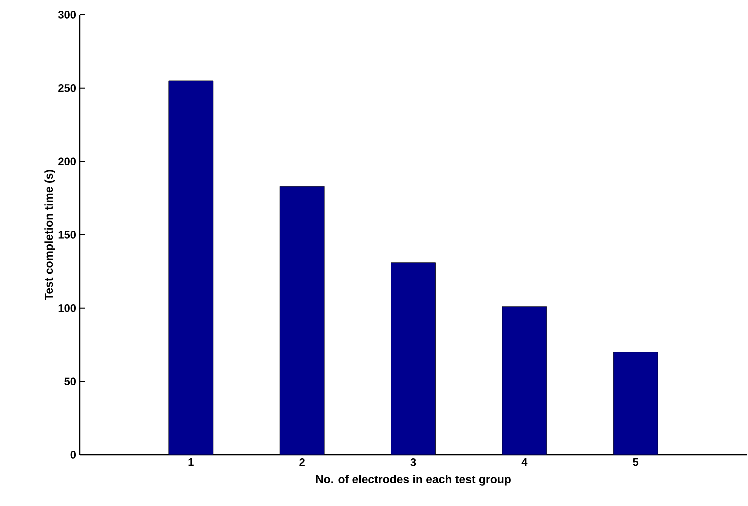  Describe the element at coordinates (413, 462) in the screenshot. I see `x-tick-label: 3` at that location.